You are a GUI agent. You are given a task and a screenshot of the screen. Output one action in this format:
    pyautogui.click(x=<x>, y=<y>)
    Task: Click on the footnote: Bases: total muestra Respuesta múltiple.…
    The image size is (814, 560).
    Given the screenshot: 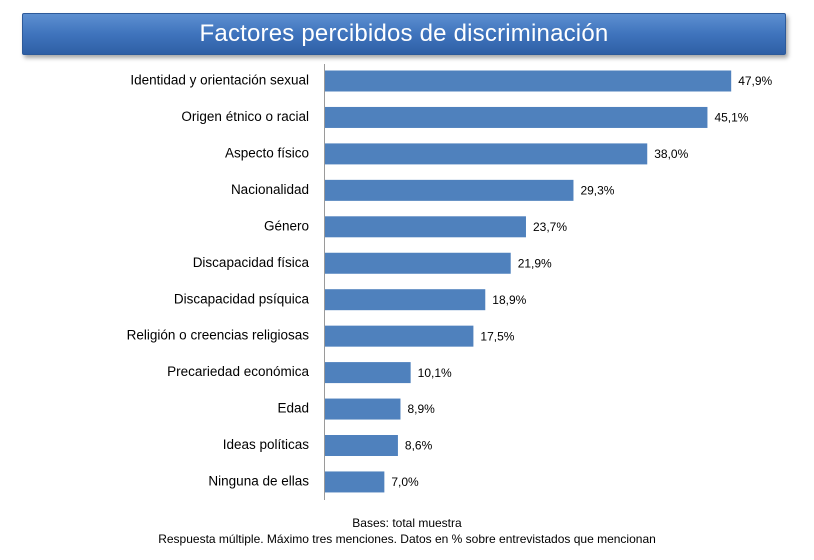 What is the action you would take?
    pyautogui.click(x=407, y=531)
    